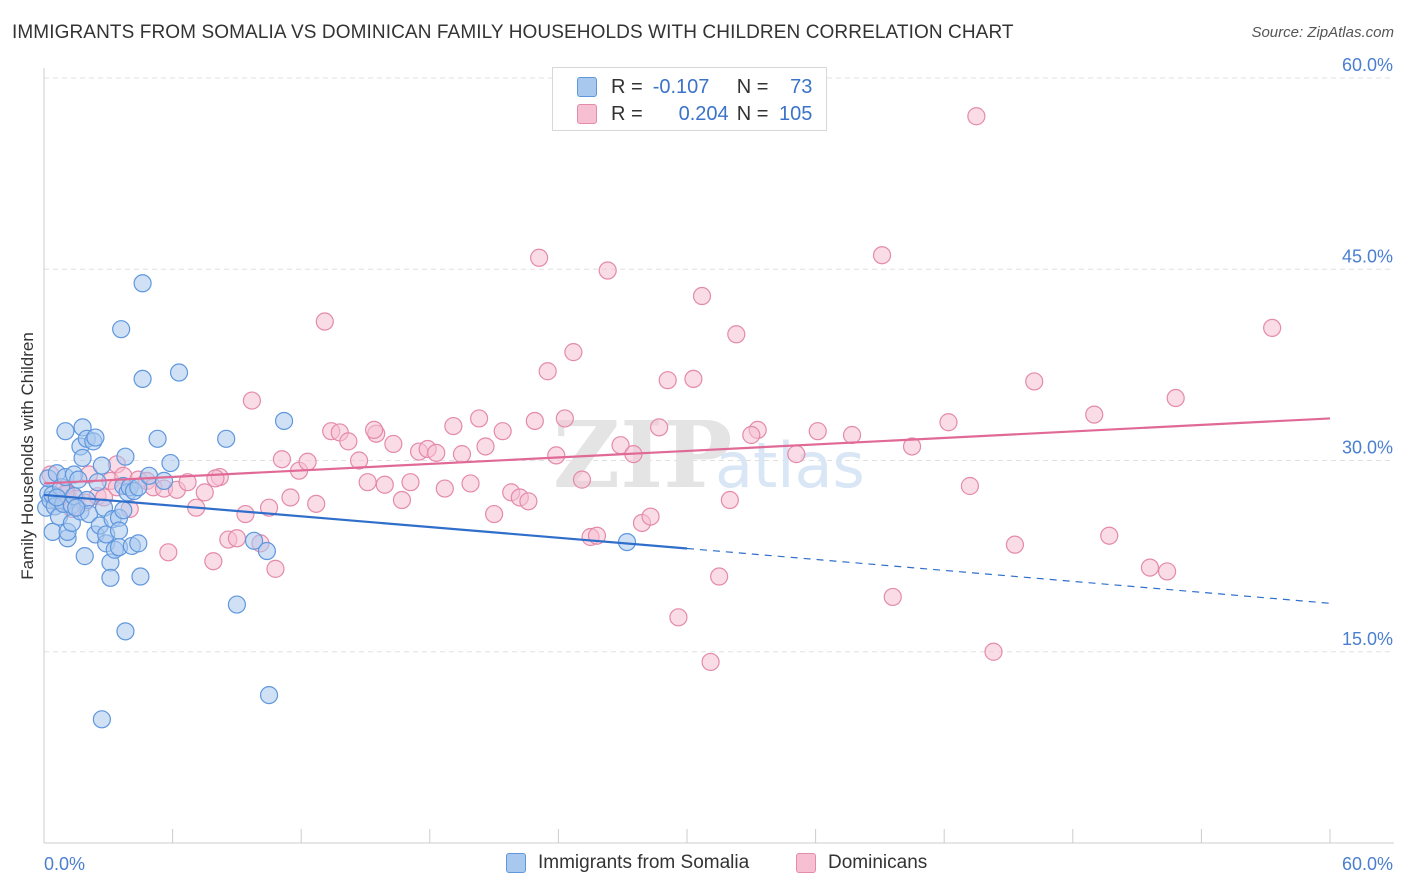 The image size is (1406, 892). Describe the element at coordinates (681, 86) in the screenshot. I see `somalia-r-value: -0.107` at that location.